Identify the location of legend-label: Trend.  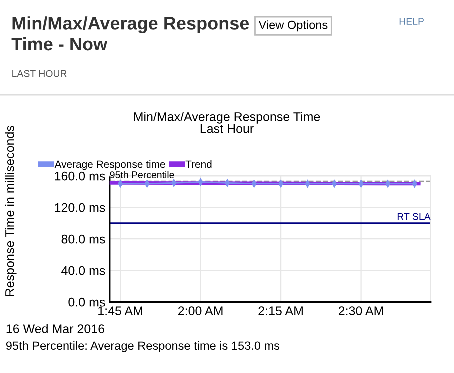
(199, 164).